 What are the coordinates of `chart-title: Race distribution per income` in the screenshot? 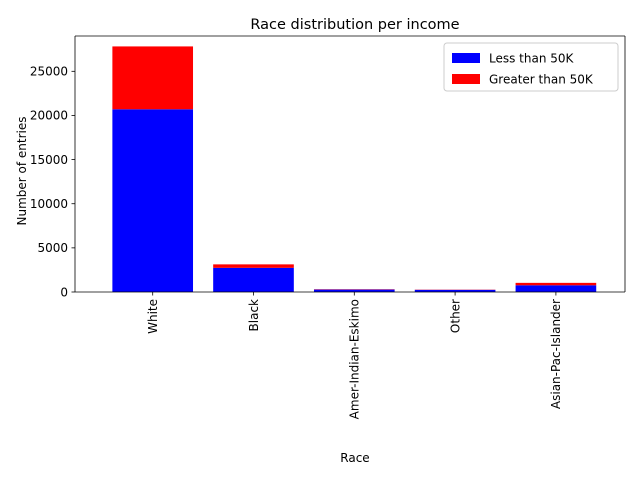 It's located at (354, 25).